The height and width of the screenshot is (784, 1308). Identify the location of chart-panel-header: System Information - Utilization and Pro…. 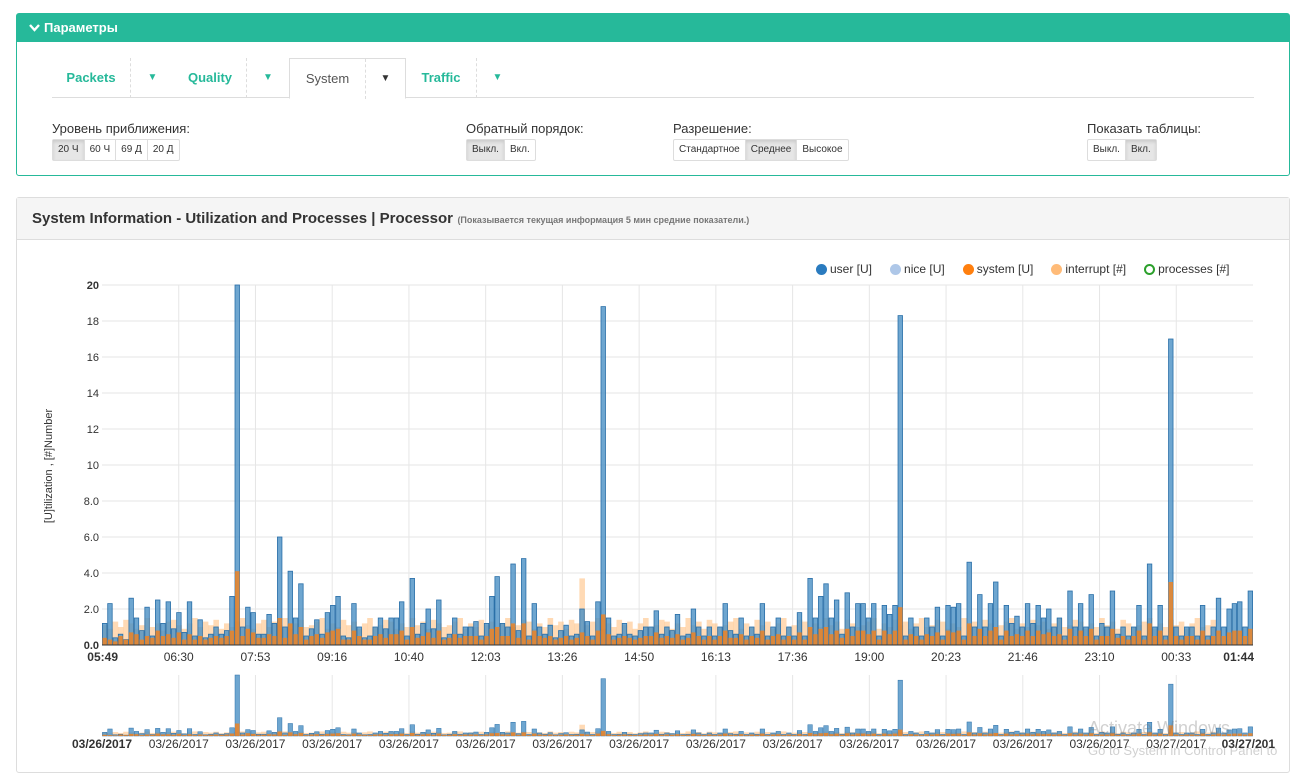
(653, 219).